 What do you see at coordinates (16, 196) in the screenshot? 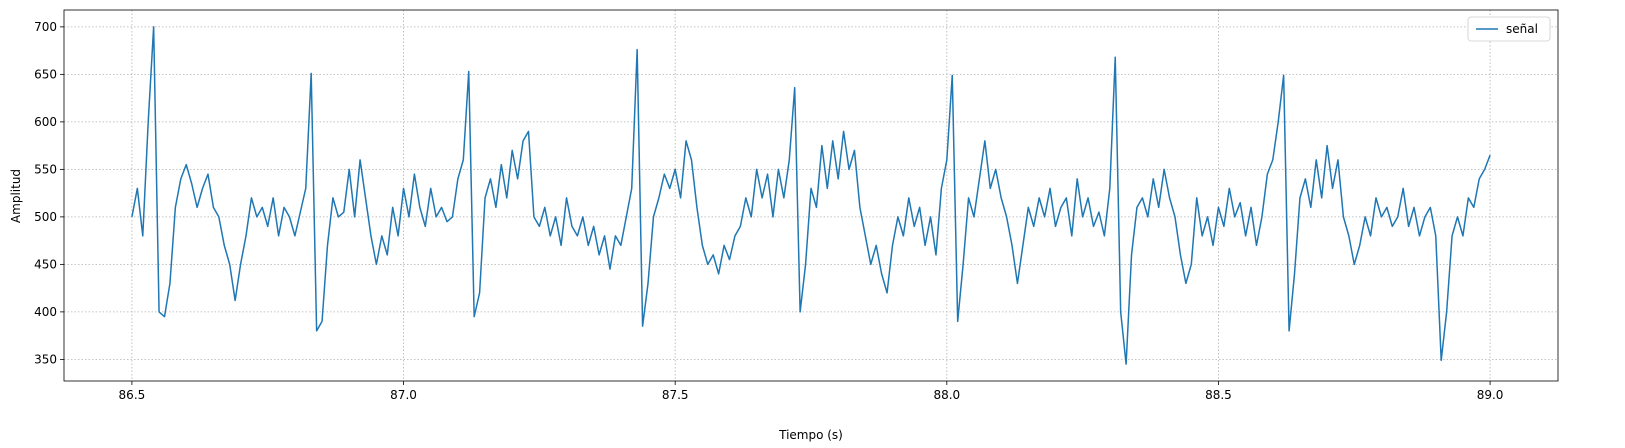
I see `y-axis-label: Amplitud` at bounding box center [16, 196].